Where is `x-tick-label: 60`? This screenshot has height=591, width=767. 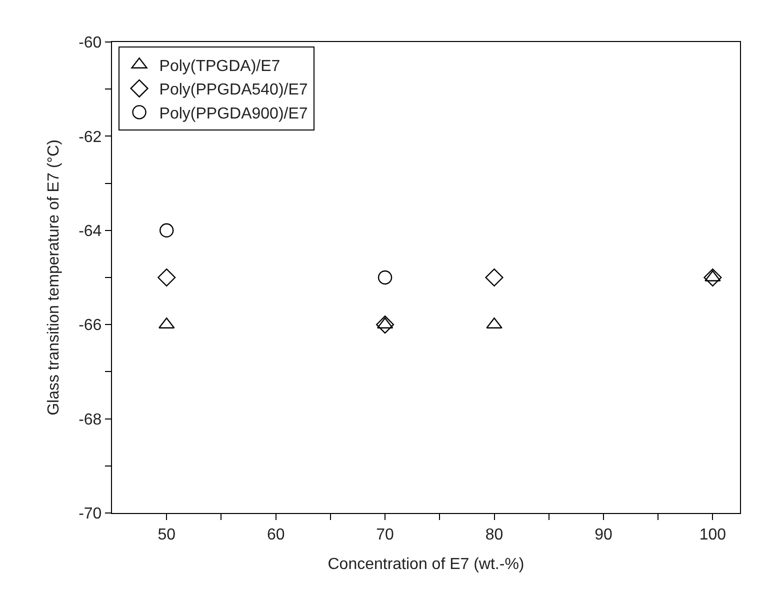
x-tick-label: 60 is located at coordinates (275, 535).